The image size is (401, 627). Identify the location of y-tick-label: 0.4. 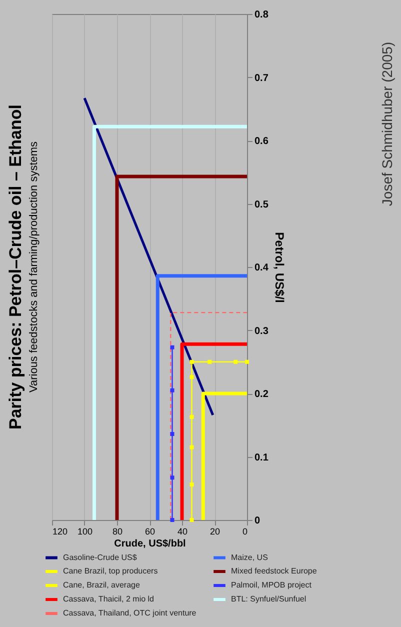
(261, 268).